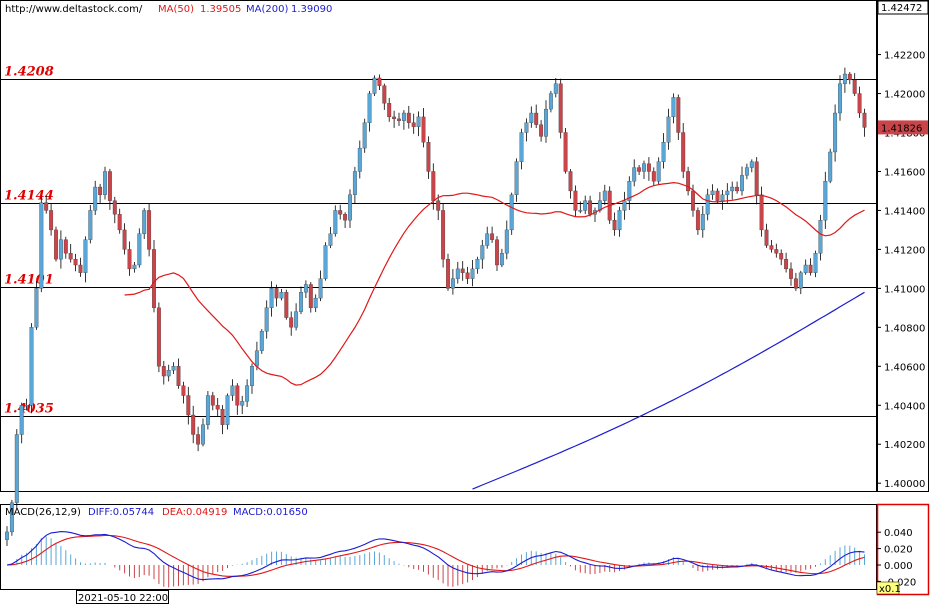 The height and width of the screenshot is (604, 930). What do you see at coordinates (904, 406) in the screenshot?
I see `price-tick-label: 1.40400` at bounding box center [904, 406].